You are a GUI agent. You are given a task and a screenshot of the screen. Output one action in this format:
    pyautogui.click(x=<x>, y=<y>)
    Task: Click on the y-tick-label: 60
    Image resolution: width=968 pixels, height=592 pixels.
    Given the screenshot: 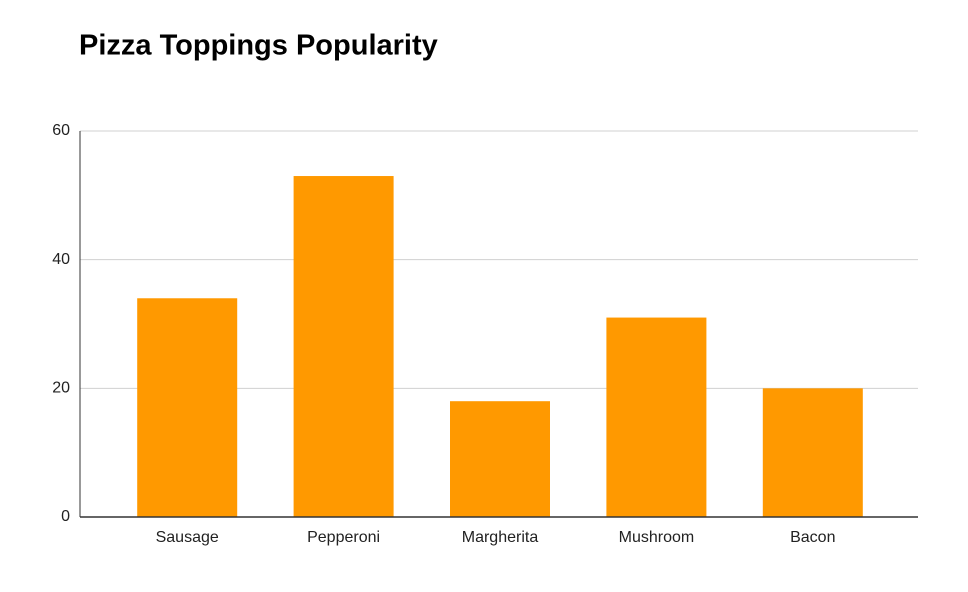 What is the action you would take?
    pyautogui.click(x=61, y=130)
    